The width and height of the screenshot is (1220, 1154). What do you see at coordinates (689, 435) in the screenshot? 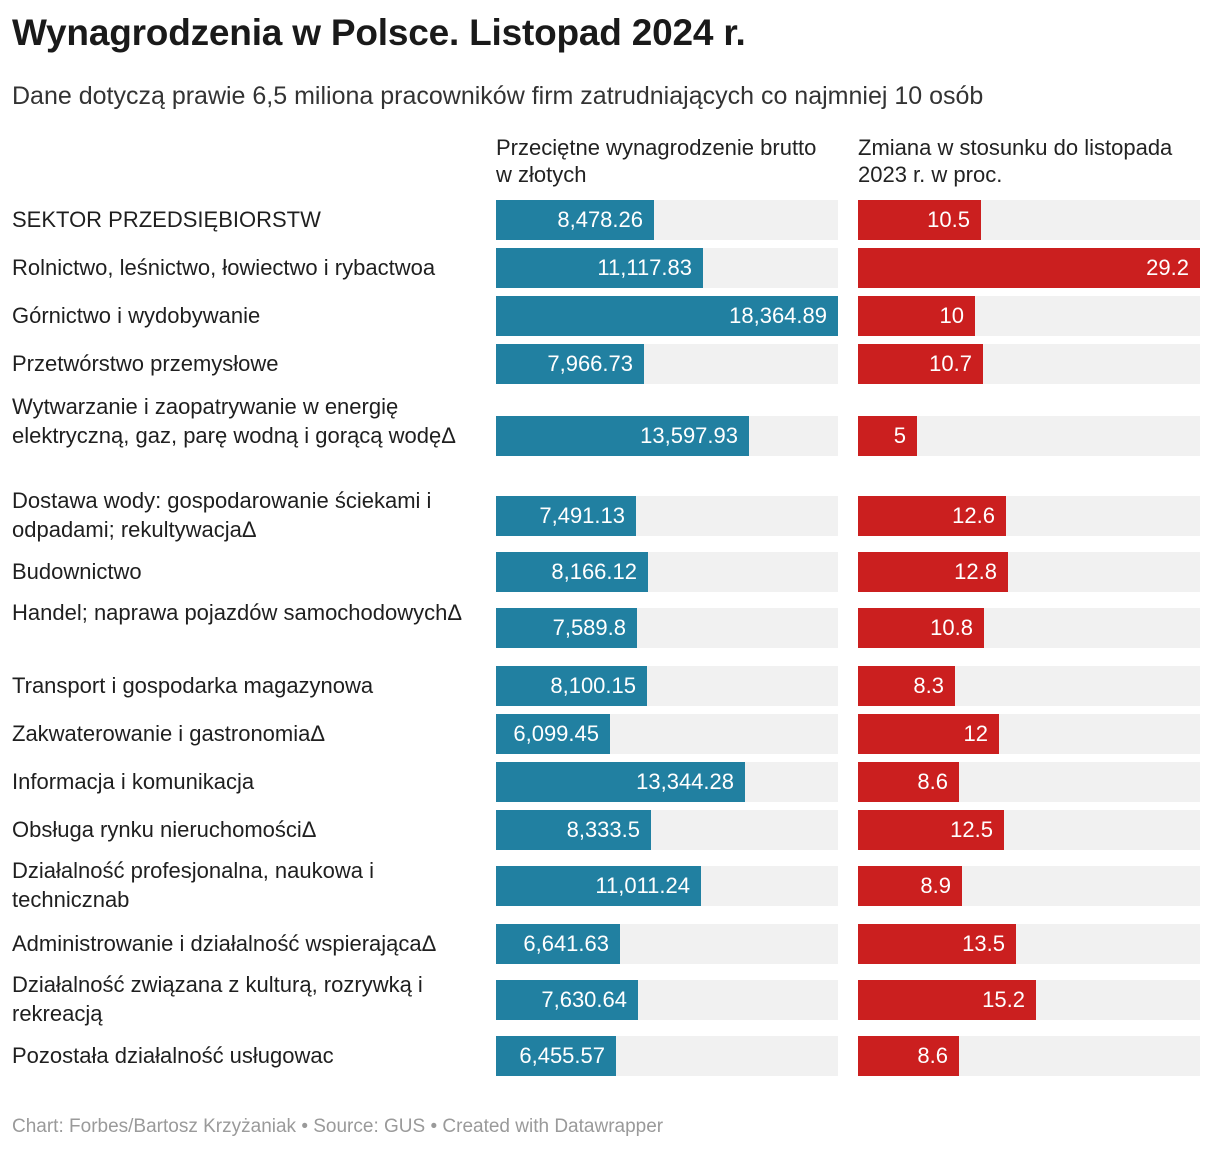
I see `salary-value-label: 13,597.93` at bounding box center [689, 435].